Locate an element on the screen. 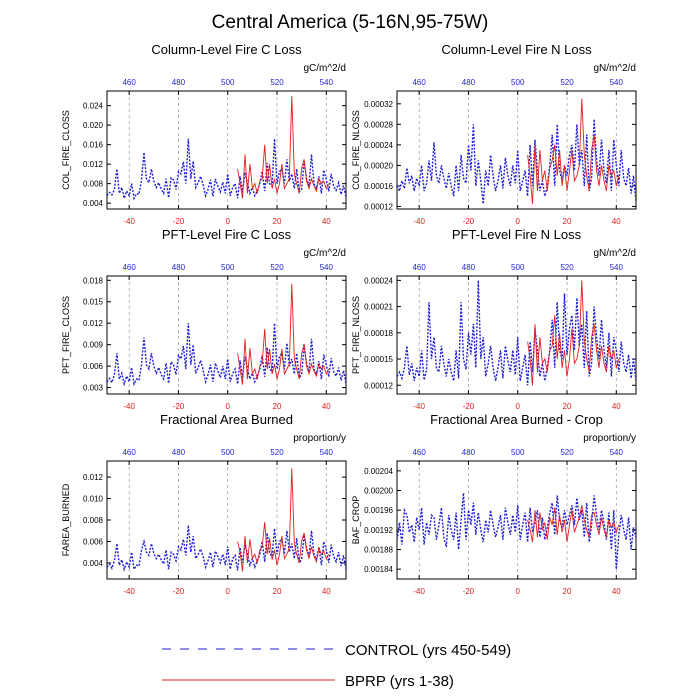 Image resolution: width=700 pixels, height=700 pixels. panel-title: Fractional Area Burned - Crop is located at coordinates (516, 419).